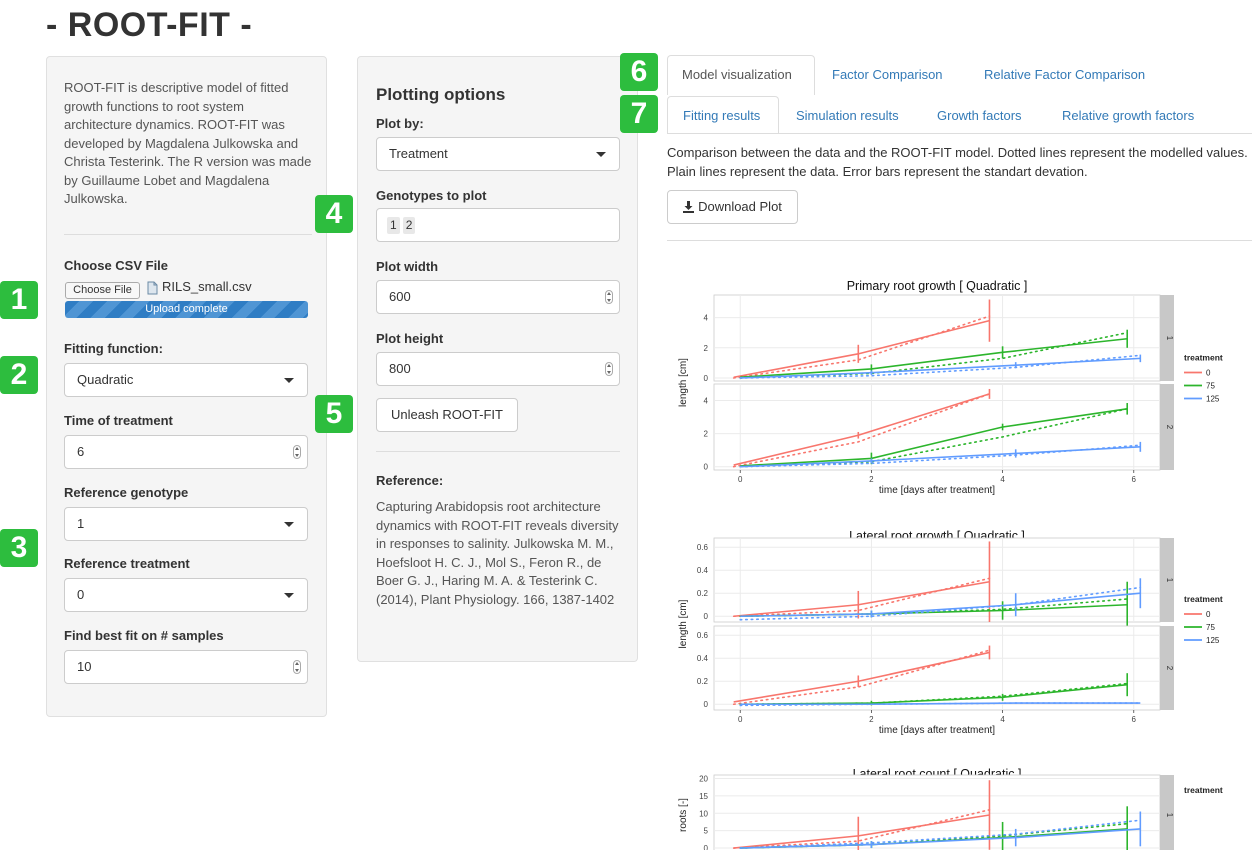  I want to click on reference-genotype-label: Reference genotype, so click(126, 492).